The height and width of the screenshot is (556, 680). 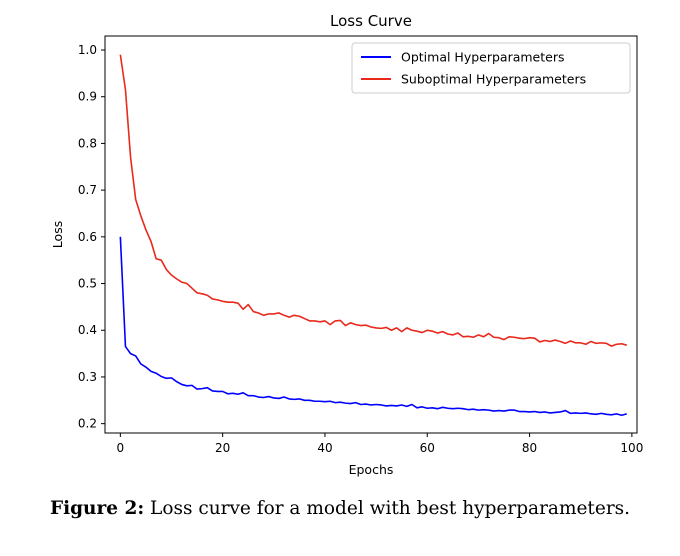 What do you see at coordinates (529, 448) in the screenshot?
I see `x-tick-label: 80` at bounding box center [529, 448].